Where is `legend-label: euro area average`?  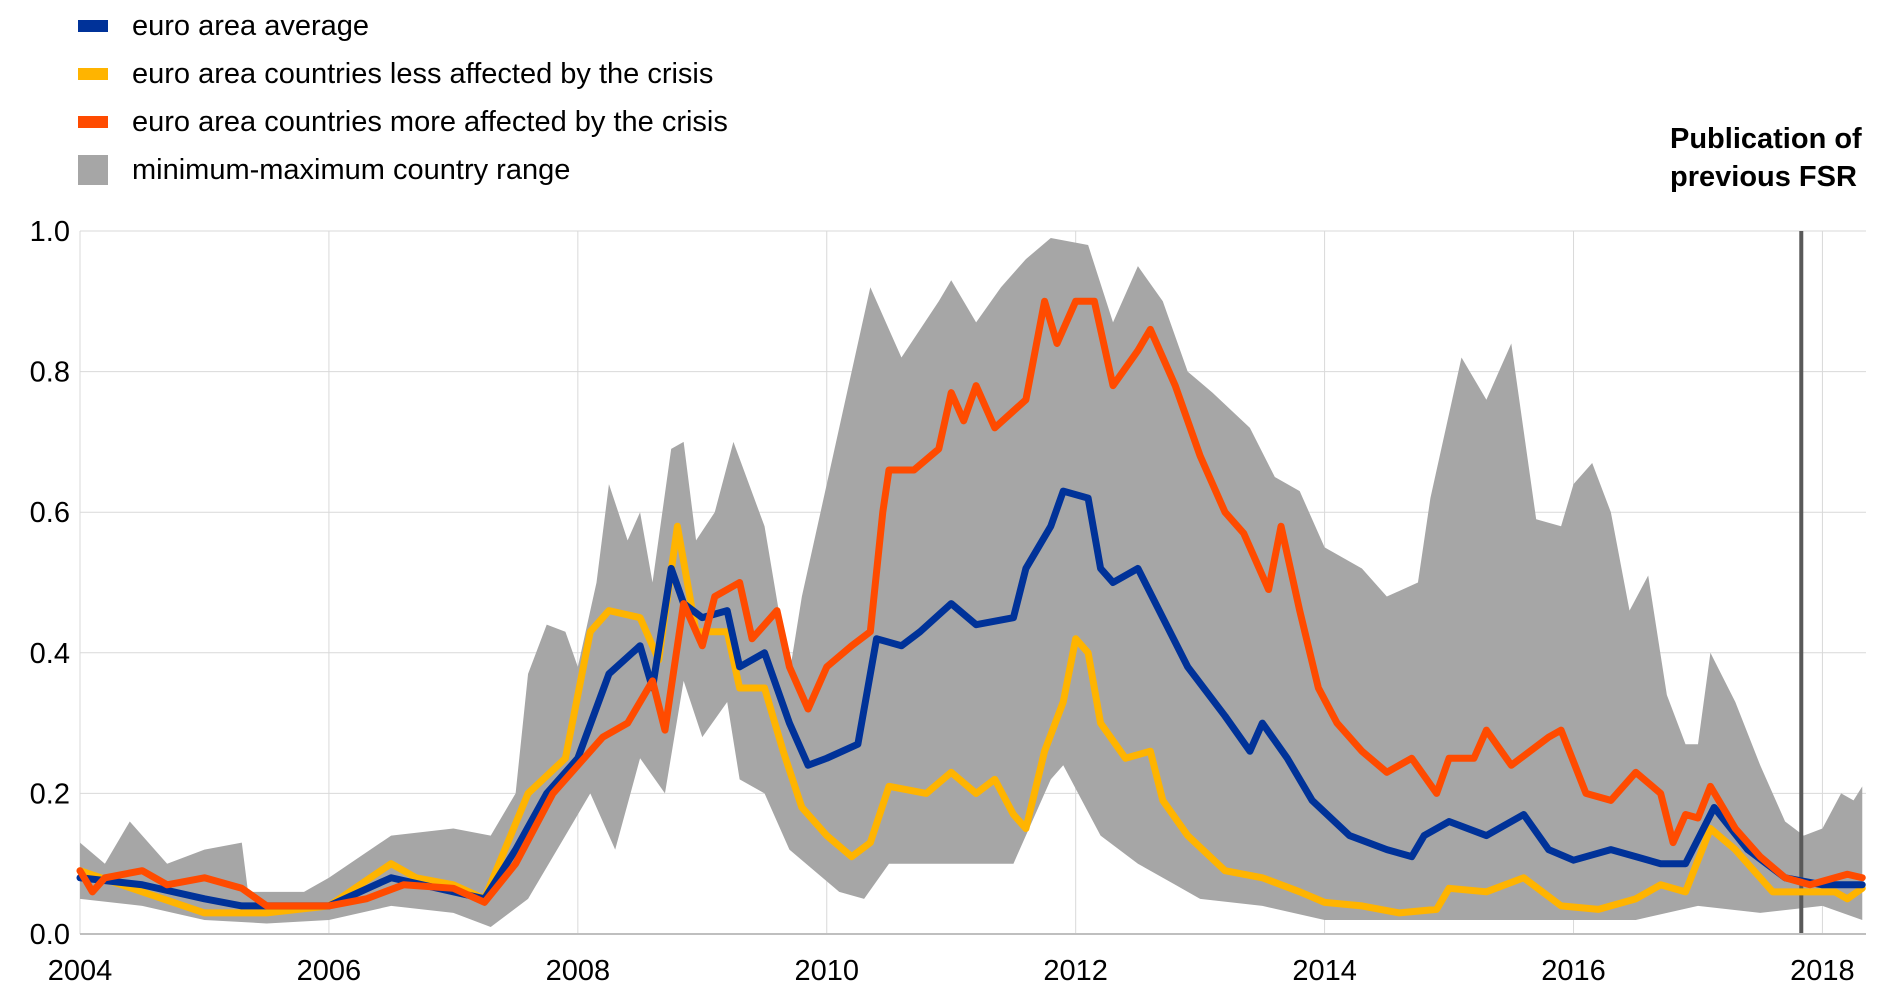 legend-label: euro area average is located at coordinates (250, 25).